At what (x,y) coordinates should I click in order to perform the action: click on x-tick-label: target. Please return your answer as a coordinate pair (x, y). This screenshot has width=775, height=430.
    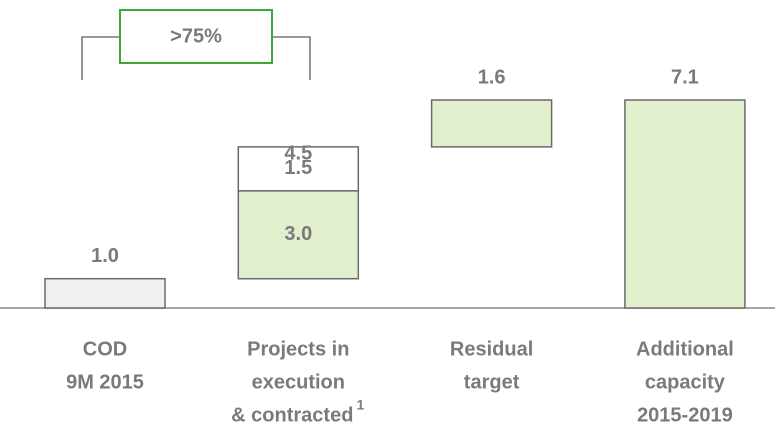
    Looking at the image, I should click on (492, 382).